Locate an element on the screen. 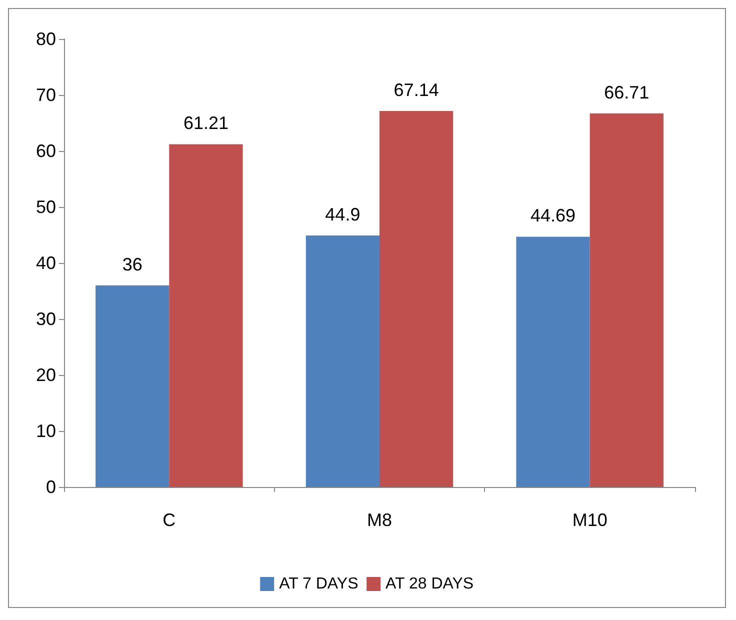 The height and width of the screenshot is (620, 736). legend-label: AT 28 DAYS is located at coordinates (430, 584).